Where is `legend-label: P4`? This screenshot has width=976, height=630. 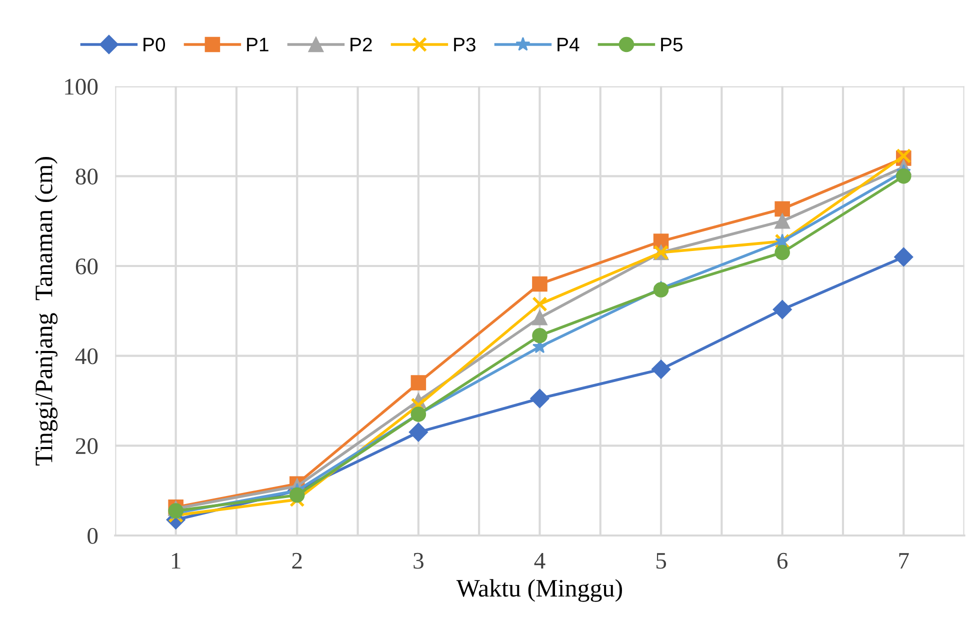 legend-label: P4 is located at coordinates (569, 45).